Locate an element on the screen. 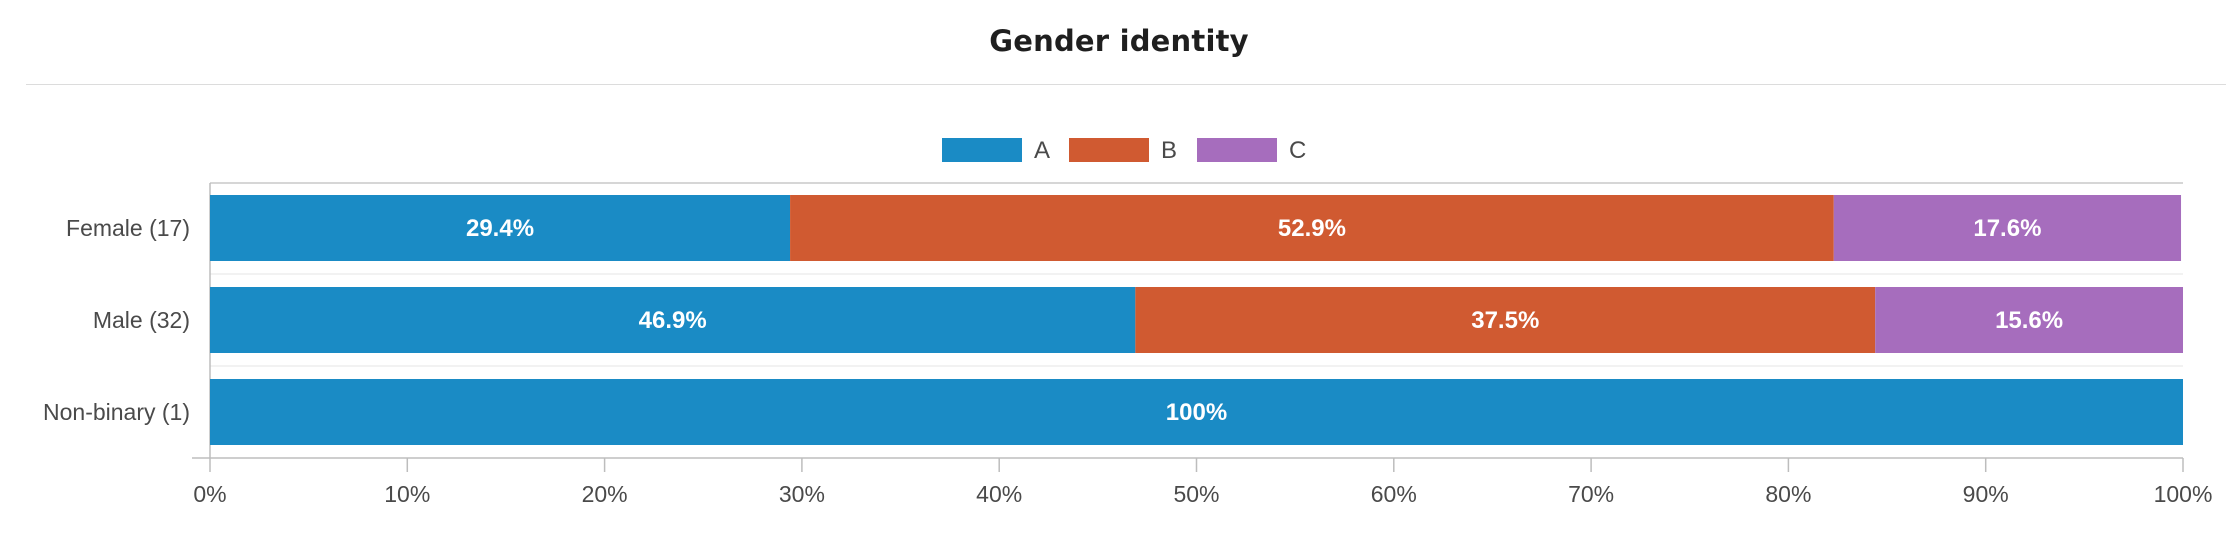 This screenshot has width=2238, height=556. category-label: Male (32) is located at coordinates (141, 320).